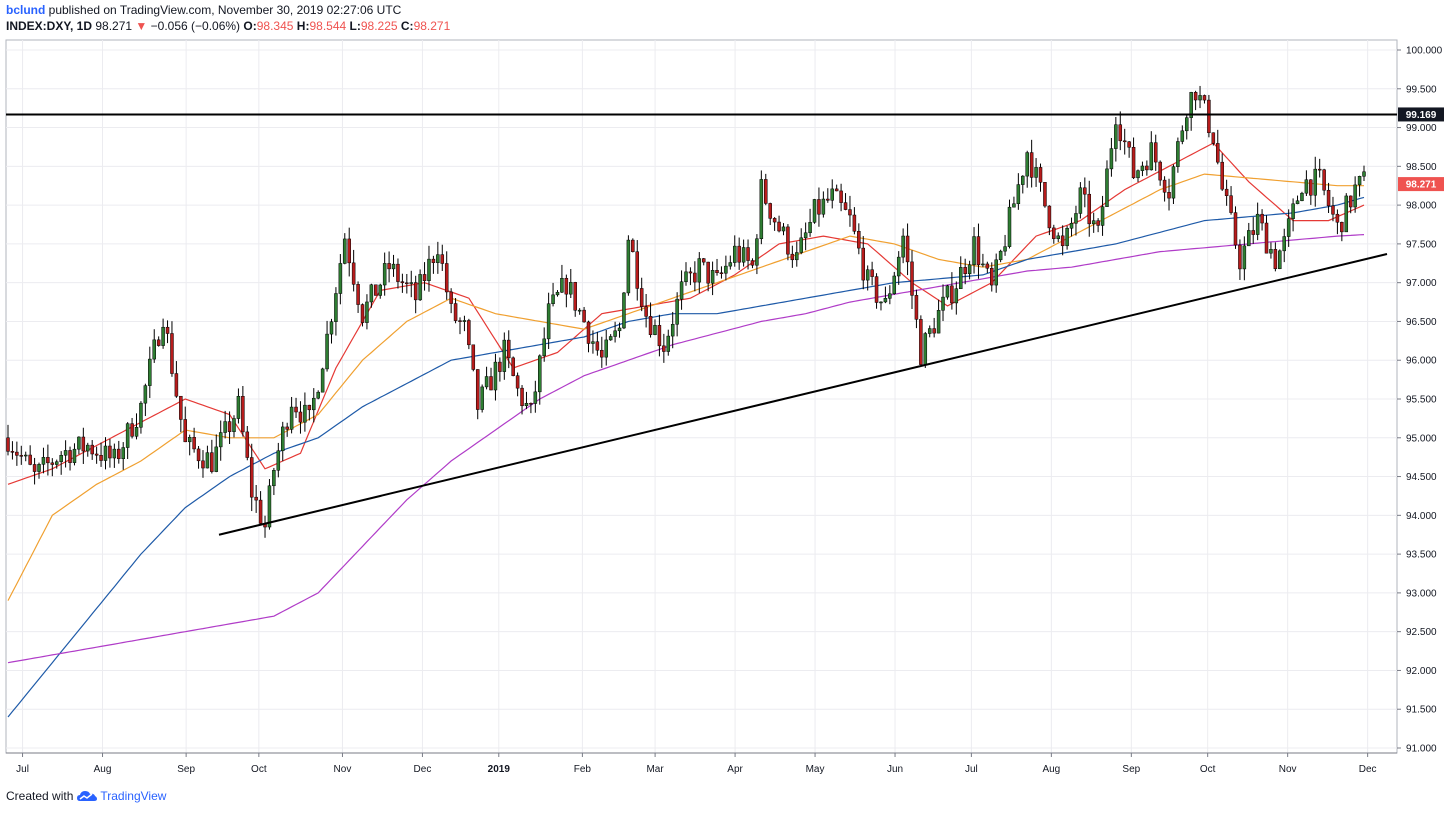 This screenshot has width=1456, height=813. I want to click on symbol-label: INDEX:DXY, 1D, so click(49, 26).